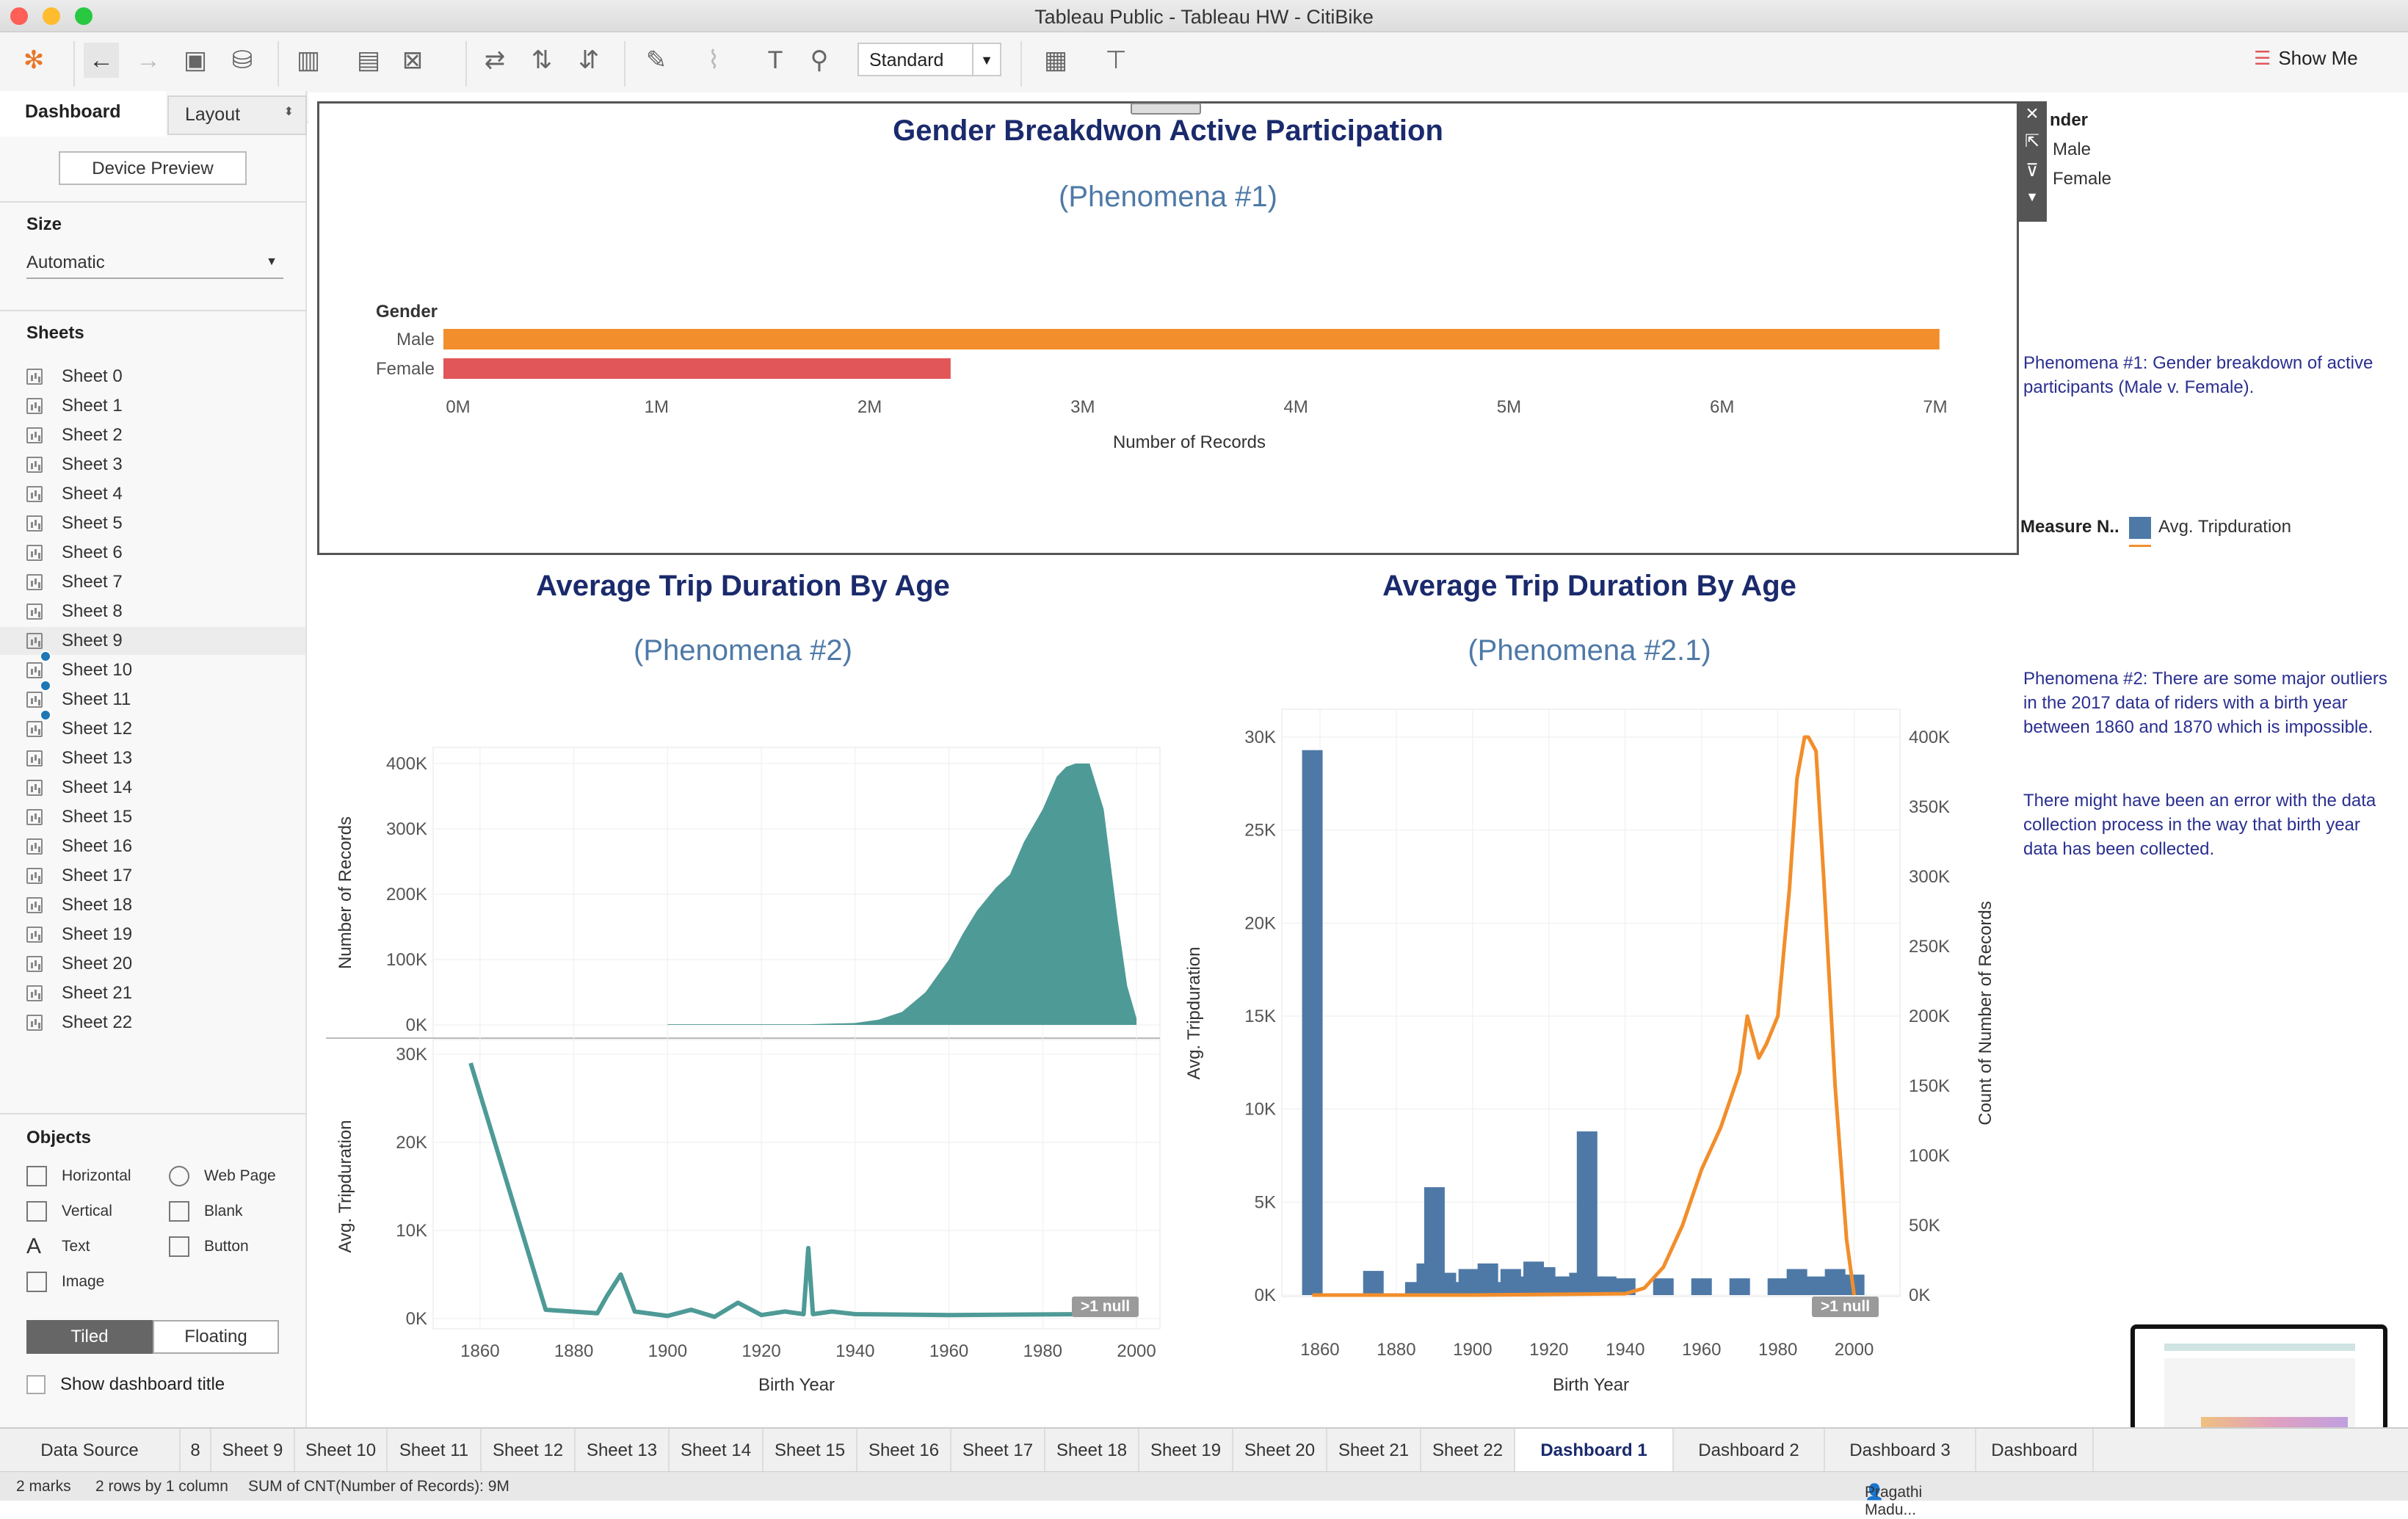  What do you see at coordinates (79, 817) in the screenshot?
I see `sheet-list-item: Sheet 15` at bounding box center [79, 817].